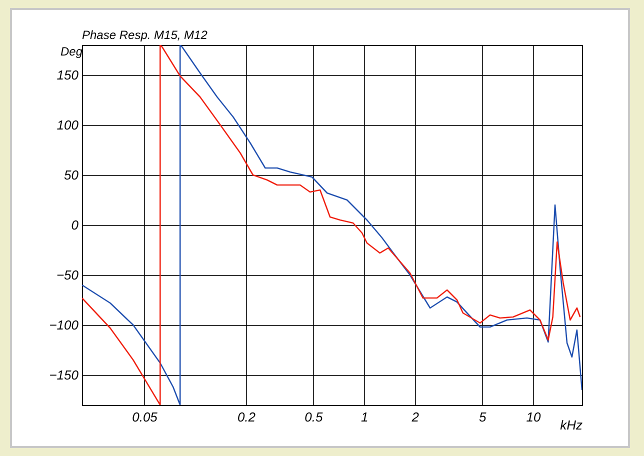 The width and height of the screenshot is (644, 456). I want to click on y-axis-title: Deg, so click(71, 51).